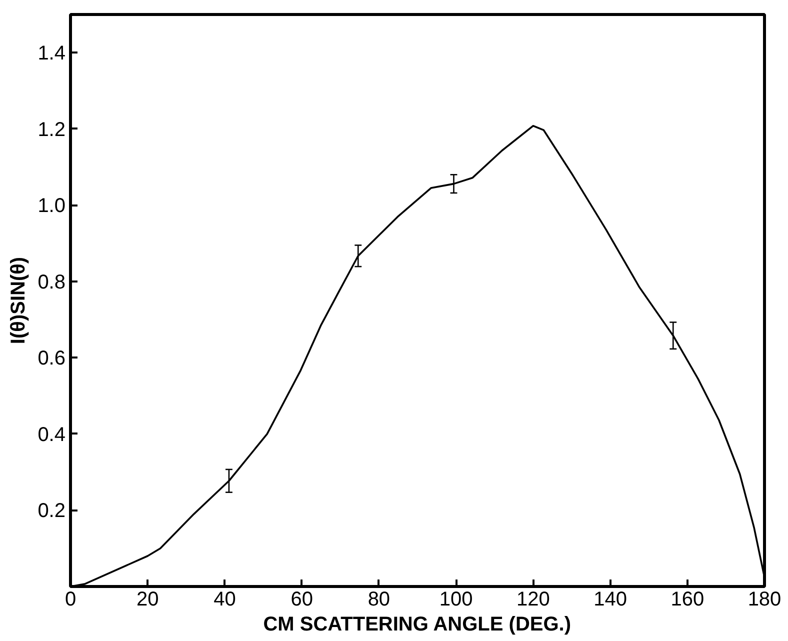 Image resolution: width=788 pixels, height=641 pixels. Describe the element at coordinates (417, 625) in the screenshot. I see `x-axis-title: CM SCATTERING ANGLE (DEG.)` at that location.